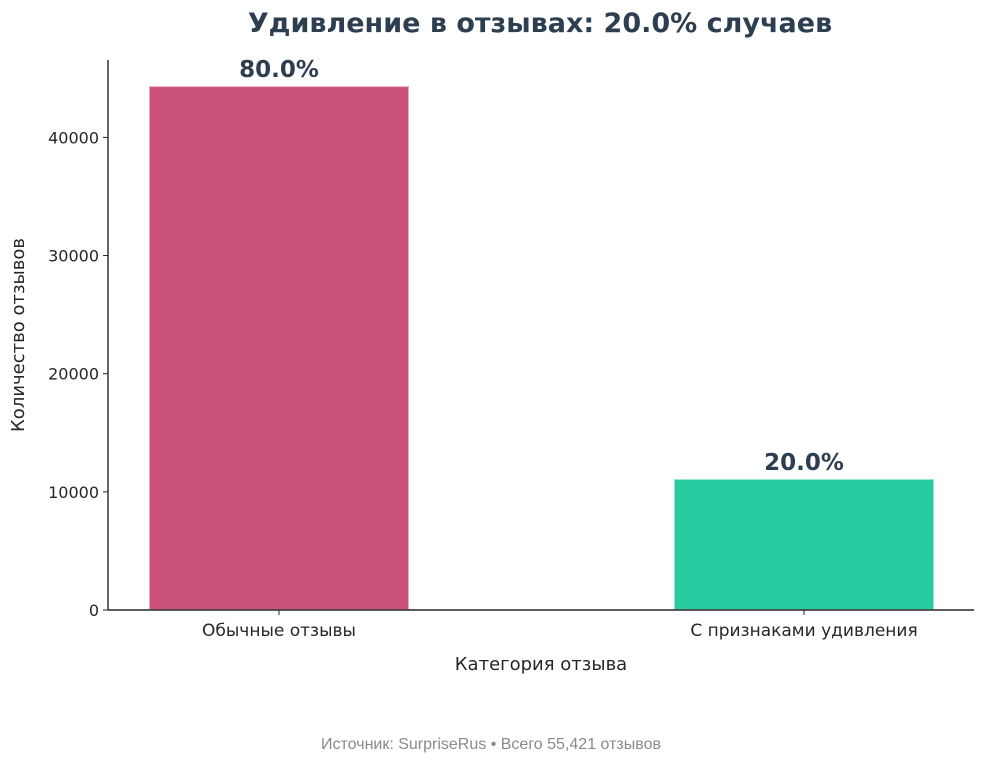 This screenshot has width=984, height=762. I want to click on data-label: 20.0%, so click(804, 463).